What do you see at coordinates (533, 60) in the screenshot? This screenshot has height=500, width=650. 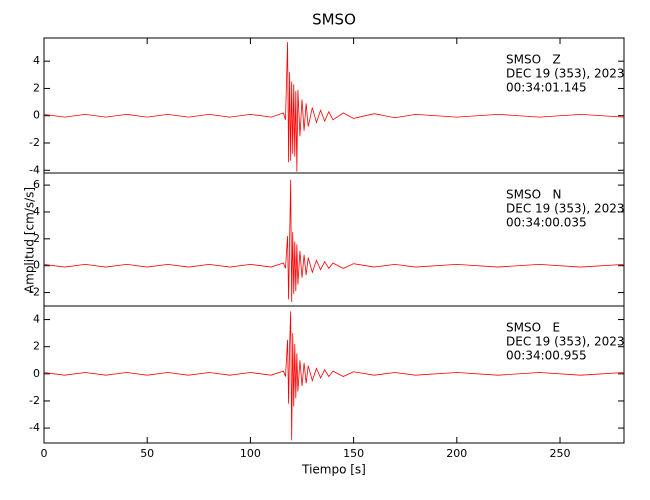 I see `trace-annotation: SMSO Z` at bounding box center [533, 60].